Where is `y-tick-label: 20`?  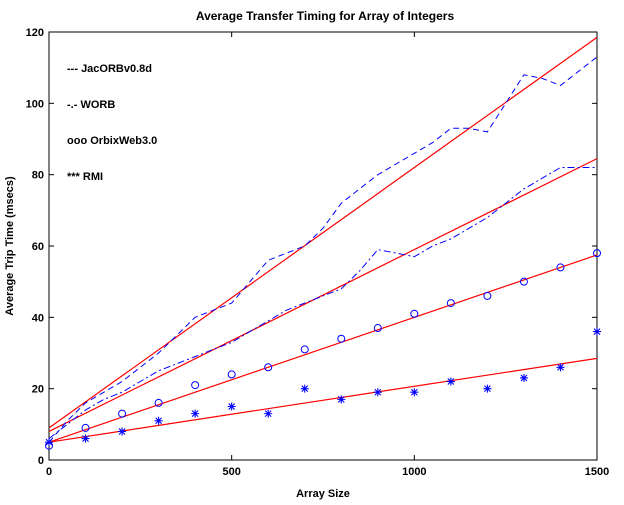 y-tick-label: 20 is located at coordinates (38, 390).